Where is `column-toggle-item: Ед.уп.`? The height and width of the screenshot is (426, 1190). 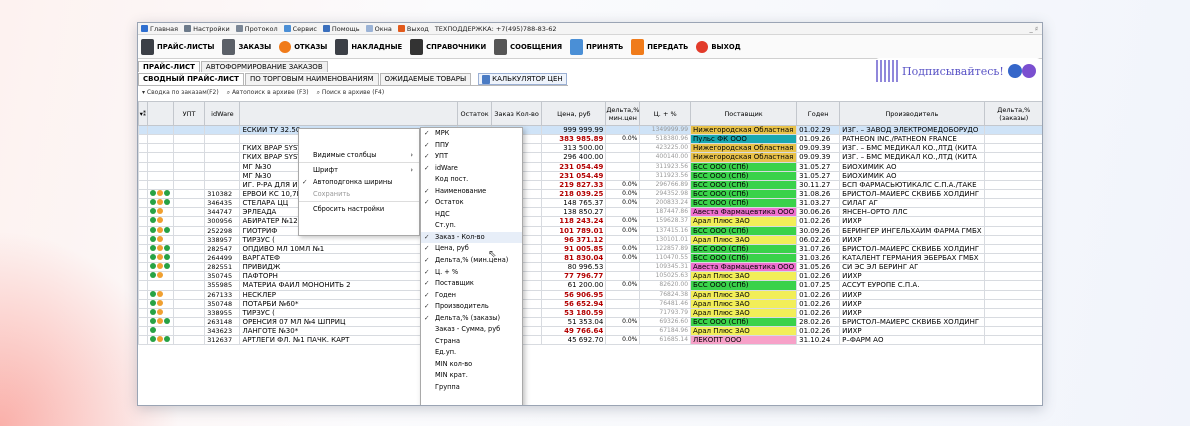 column-toggle-item: Ед.уп. is located at coordinates (471, 353).